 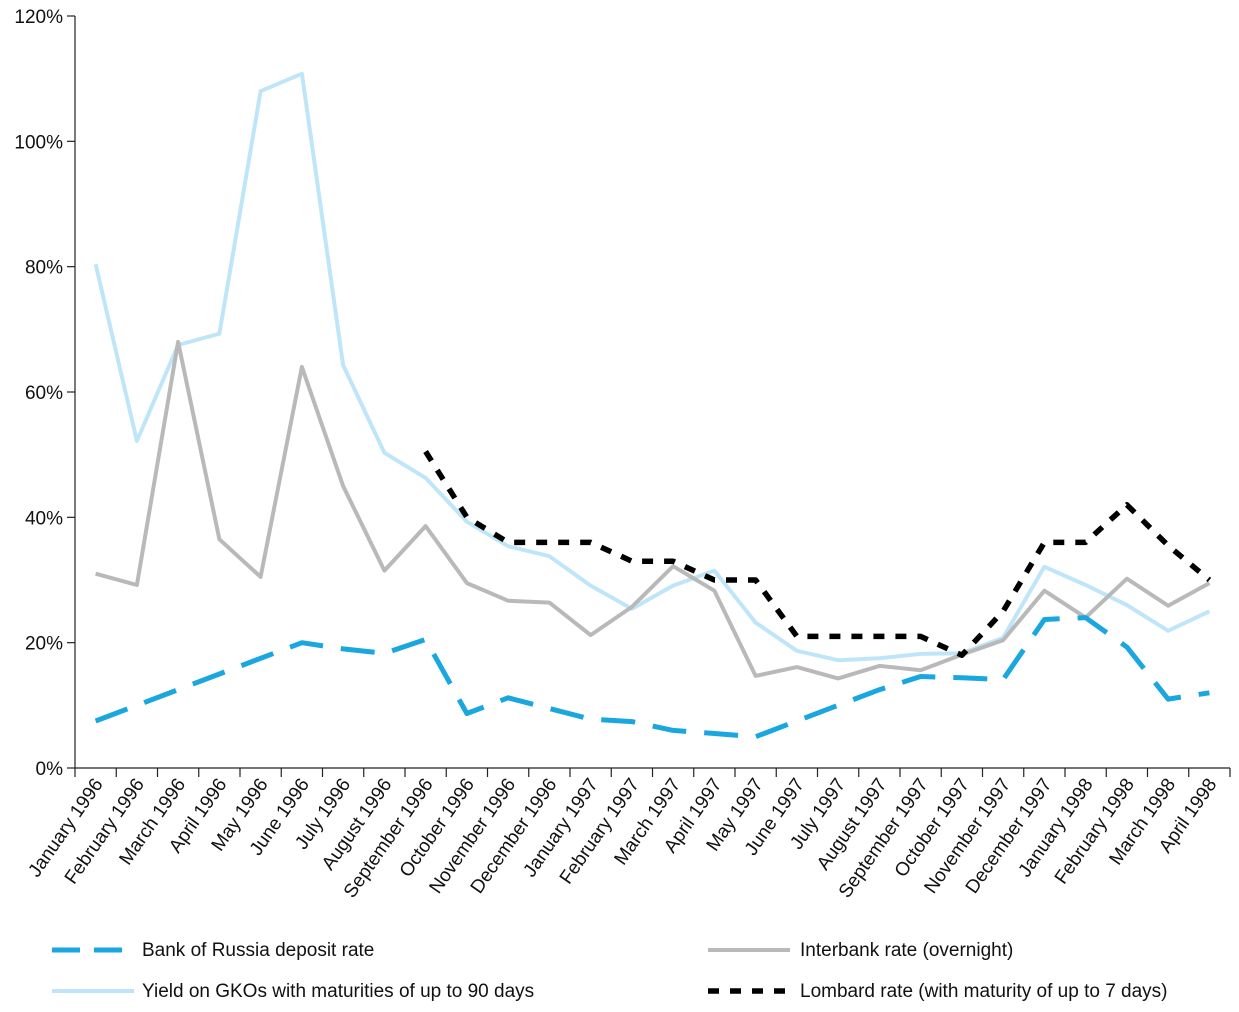 What do you see at coordinates (906, 950) in the screenshot?
I see `legend-label-1: Interbank rate (overnight)` at bounding box center [906, 950].